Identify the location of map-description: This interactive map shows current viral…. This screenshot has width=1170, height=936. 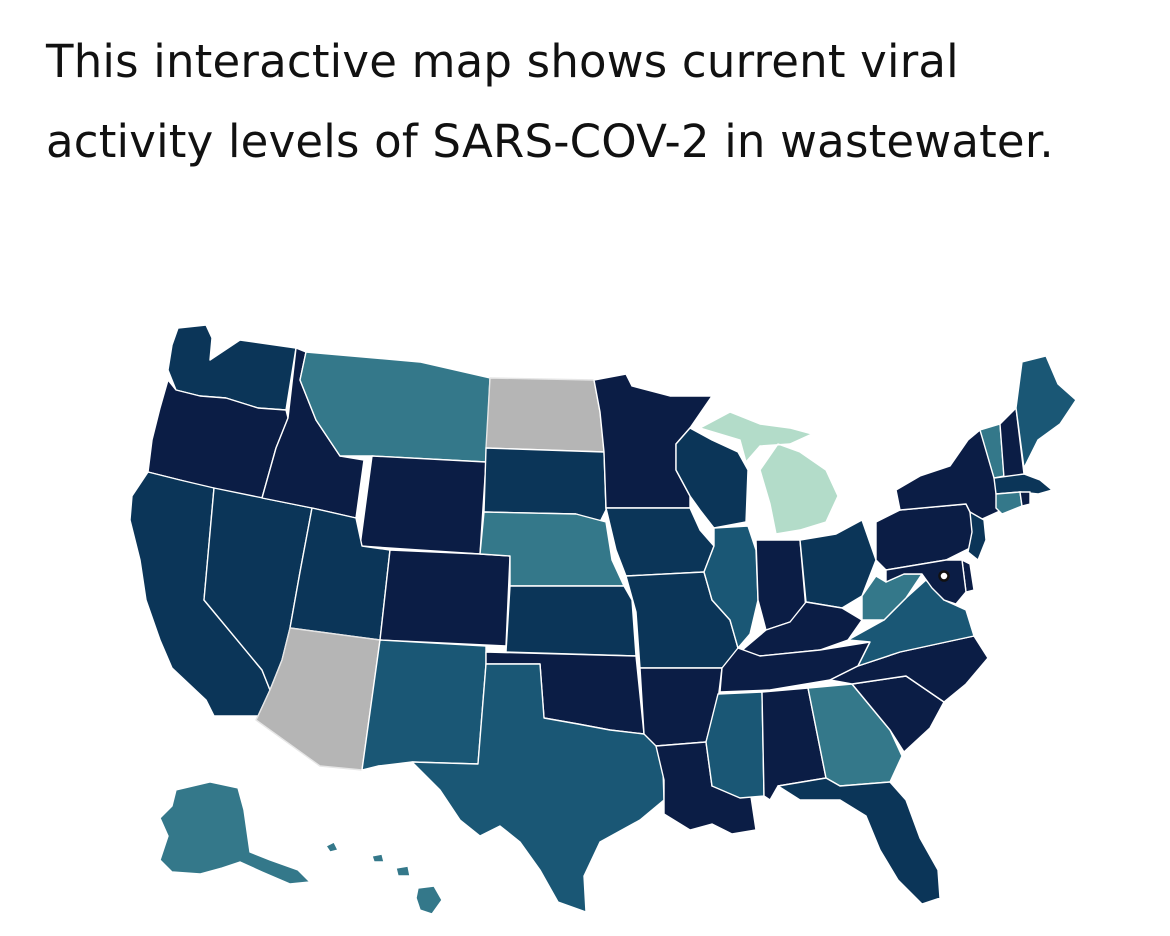
(550, 101).